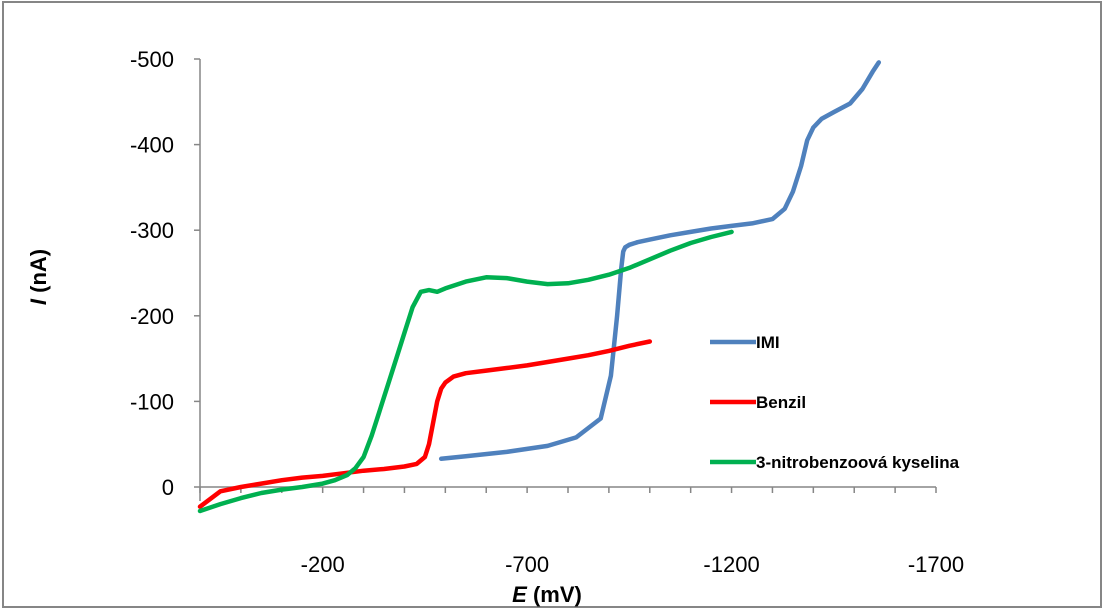 This screenshot has width=1109, height=611. What do you see at coordinates (425, 424) in the screenshot?
I see `series-line-benzil` at bounding box center [425, 424].